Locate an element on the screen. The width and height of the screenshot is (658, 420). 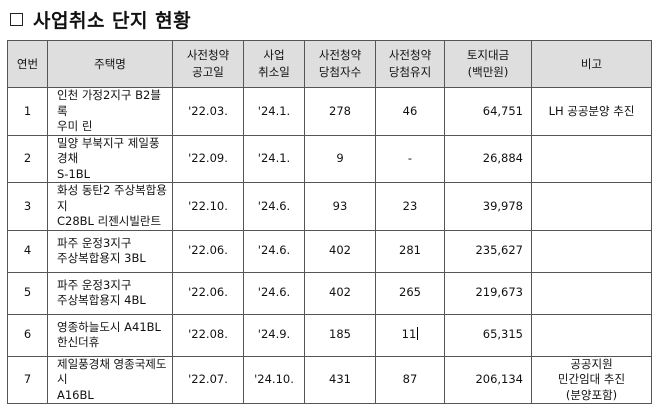
checkbox-square-icon is located at coordinates (16, 19).